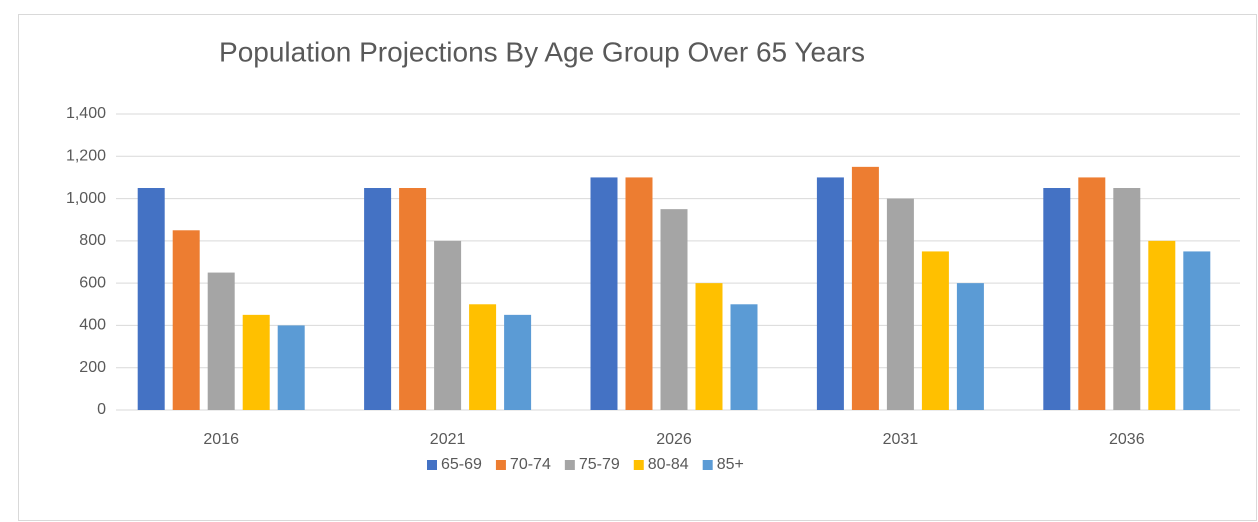 This screenshot has width=1258, height=522. Describe the element at coordinates (92, 282) in the screenshot. I see `y-tick-label: 600` at that location.